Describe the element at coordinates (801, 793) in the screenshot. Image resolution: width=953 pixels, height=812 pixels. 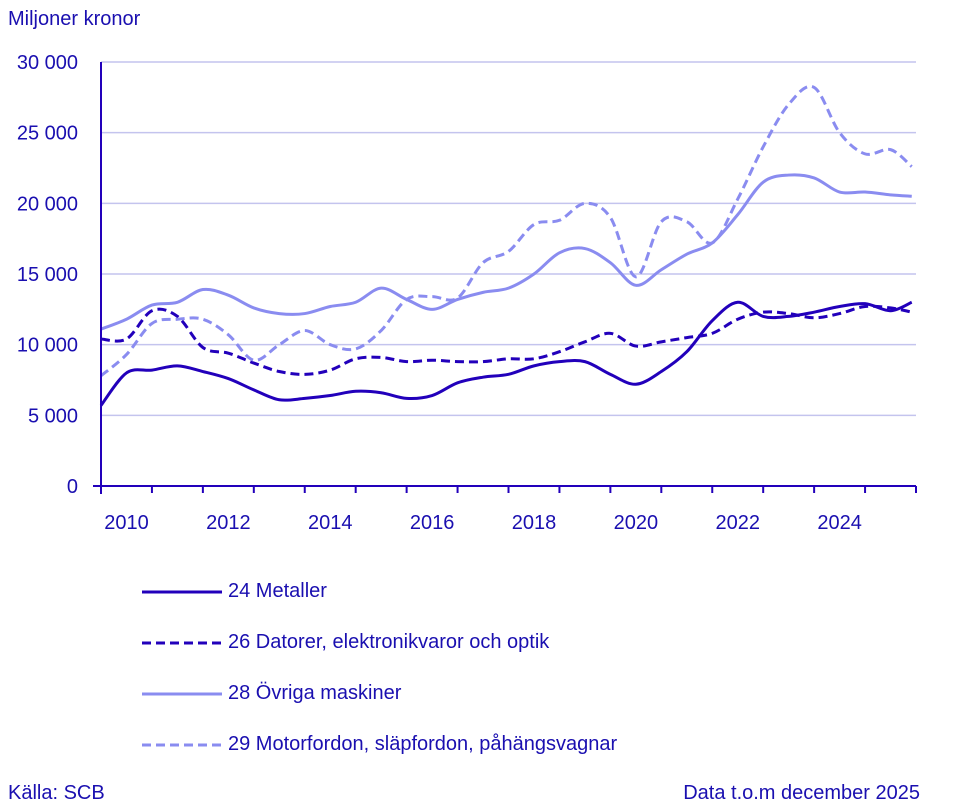
I see `data-date-note: Data t.o.m december 2025` at that location.